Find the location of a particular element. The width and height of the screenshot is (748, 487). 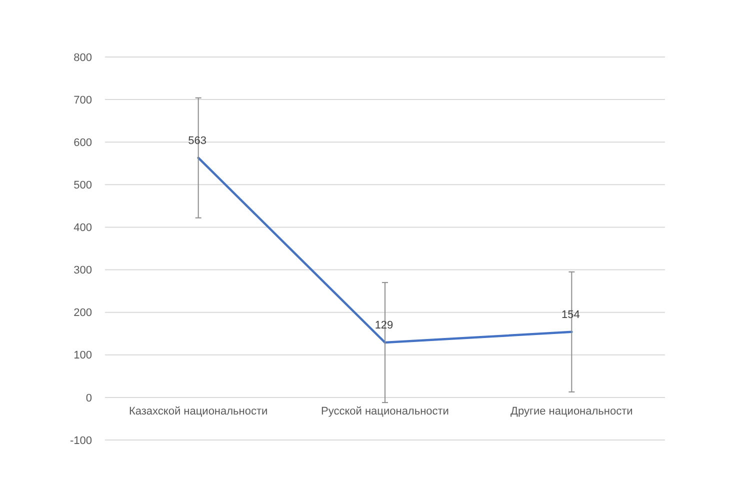

y-tick-label: 700 is located at coordinates (83, 100).